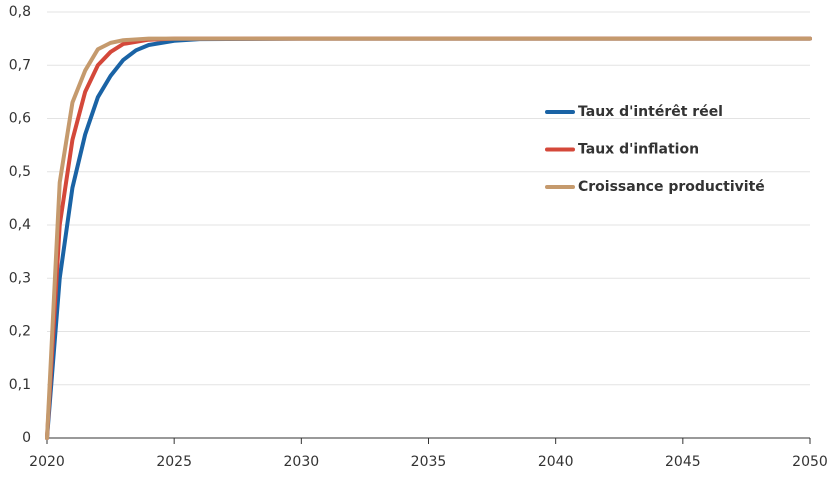 Image resolution: width=839 pixels, height=477 pixels. I want to click on y-tick-label: 0,2, so click(20, 332).